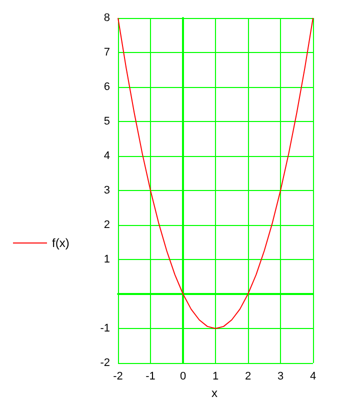 This screenshot has height=402, width=338. What do you see at coordinates (118, 376) in the screenshot?
I see `x-tick-label: -2` at bounding box center [118, 376].